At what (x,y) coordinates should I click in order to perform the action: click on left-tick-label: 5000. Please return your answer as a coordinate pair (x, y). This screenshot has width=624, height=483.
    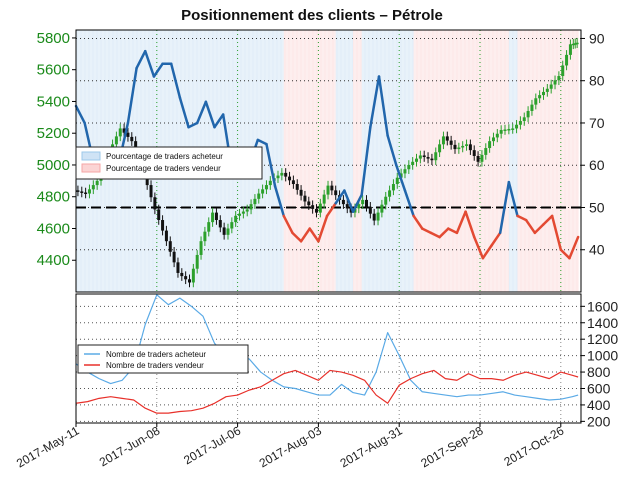
    Looking at the image, I should click on (53, 165).